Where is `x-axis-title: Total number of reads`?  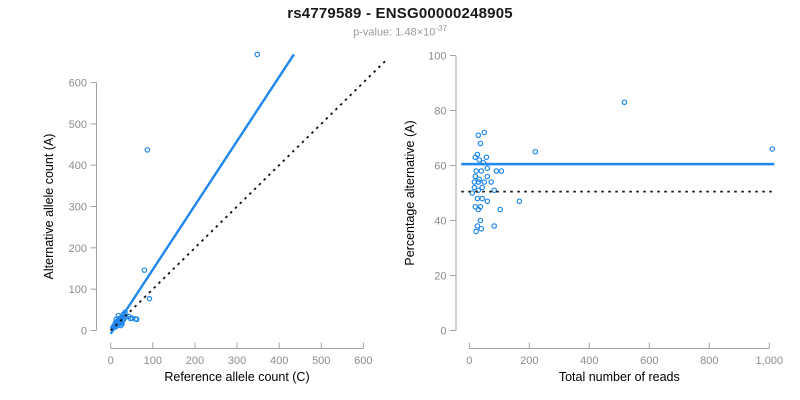
x-axis-title: Total number of reads is located at coordinates (619, 377).